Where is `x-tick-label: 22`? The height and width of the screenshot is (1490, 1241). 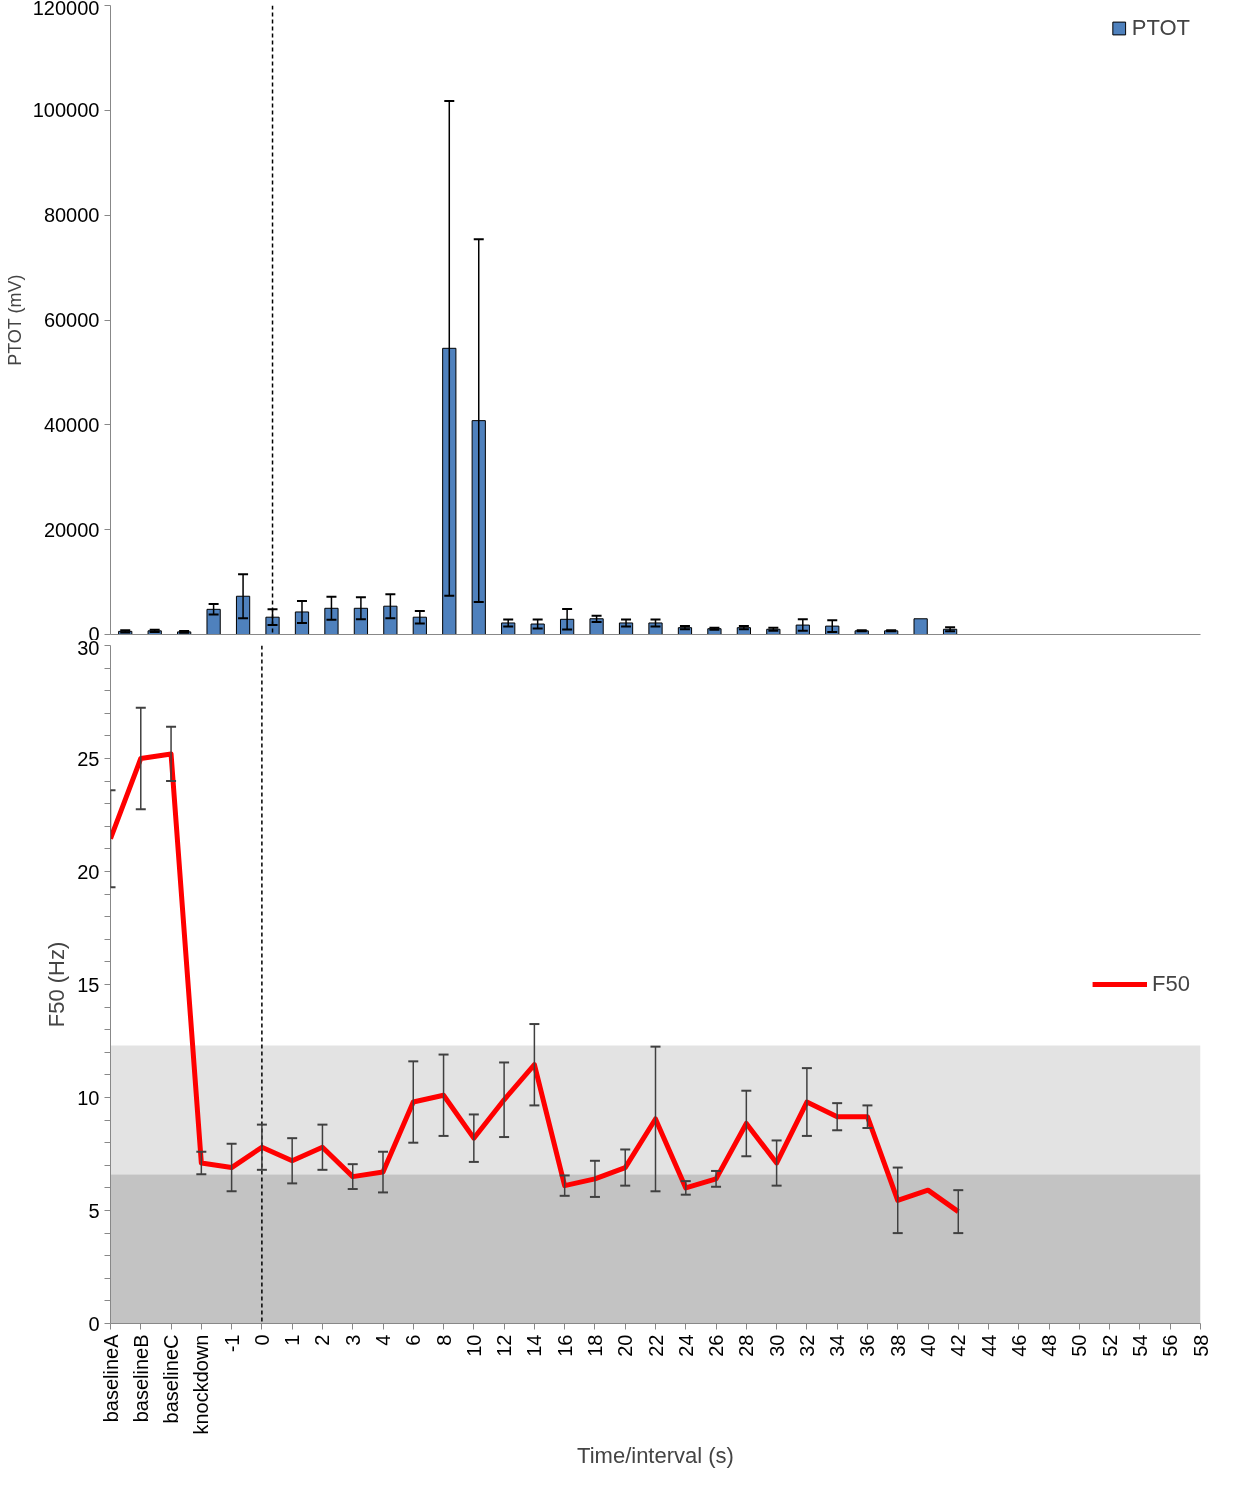
x-tick-label: 22 is located at coordinates (655, 1345).